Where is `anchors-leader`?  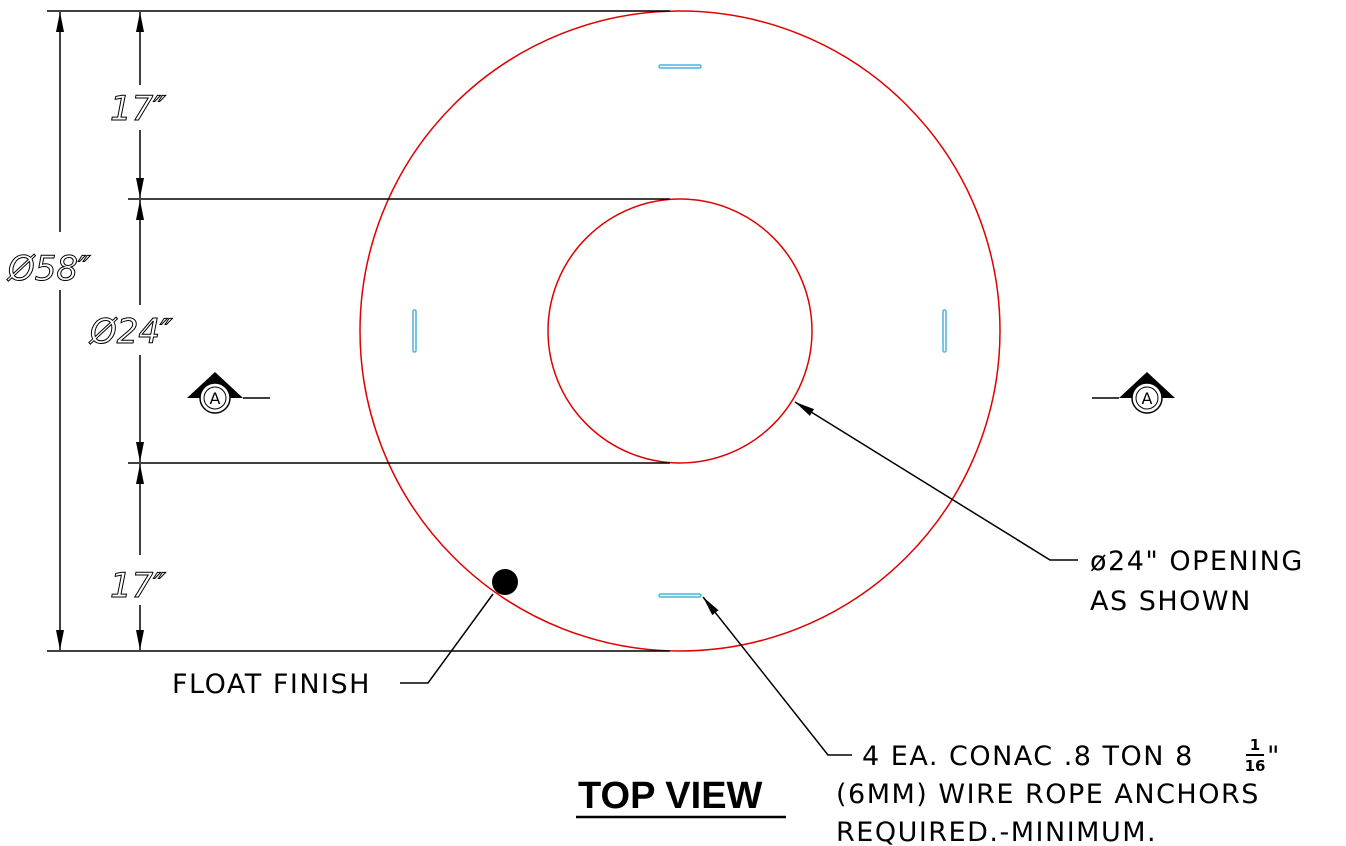
anchors-leader is located at coordinates (777, 676).